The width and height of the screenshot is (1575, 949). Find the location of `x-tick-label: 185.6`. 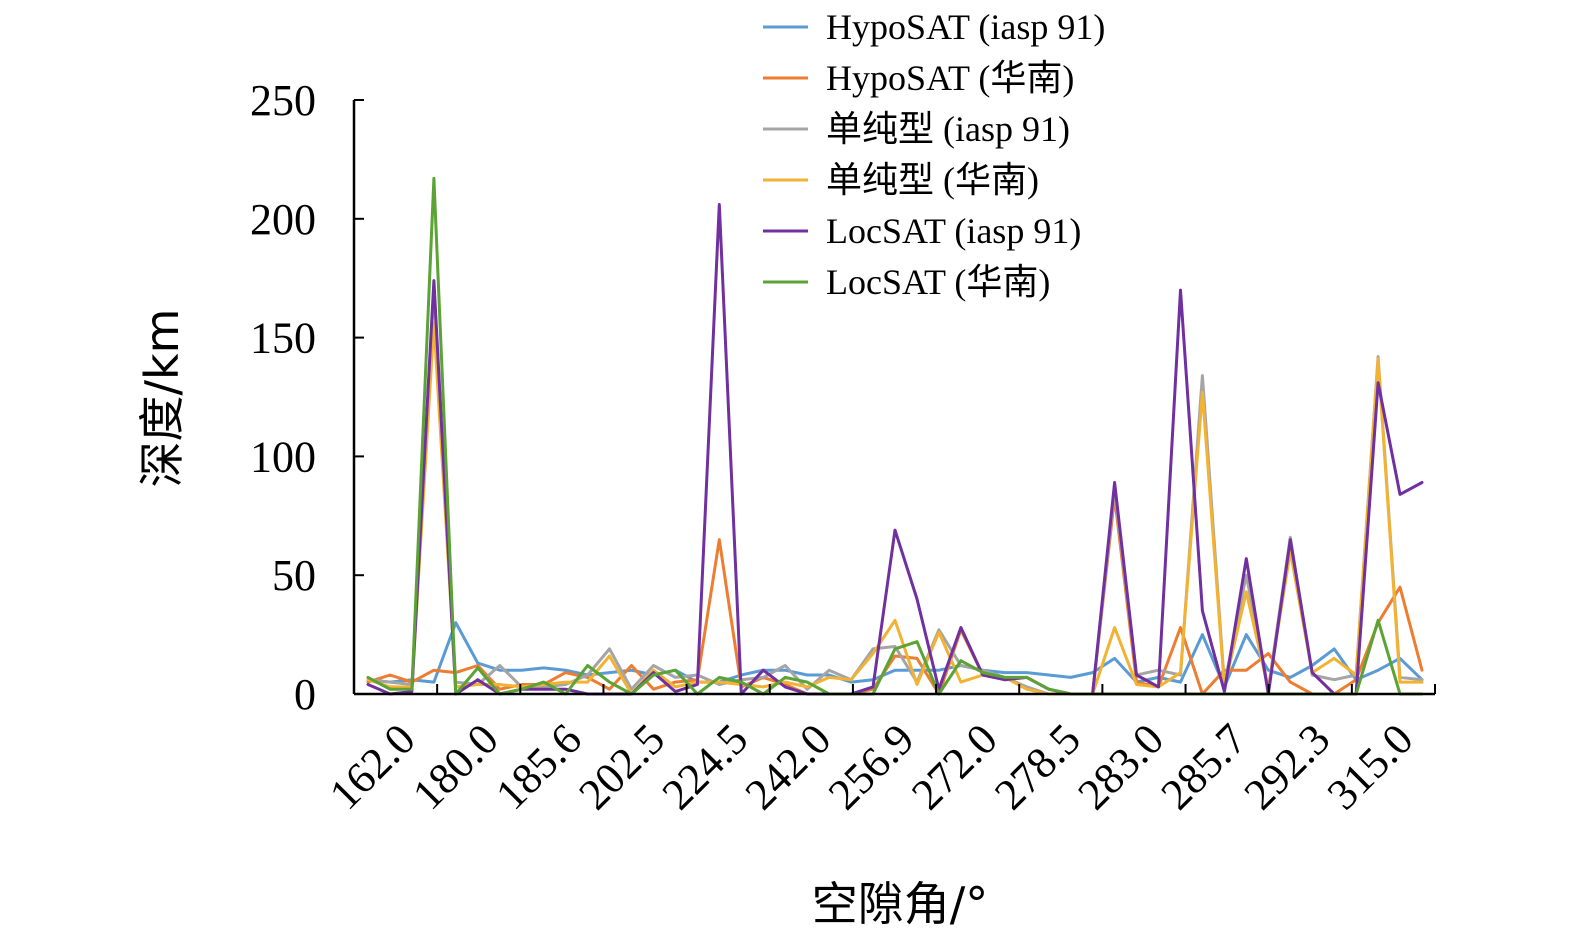

x-tick-label: 185.6 is located at coordinates (538, 766).